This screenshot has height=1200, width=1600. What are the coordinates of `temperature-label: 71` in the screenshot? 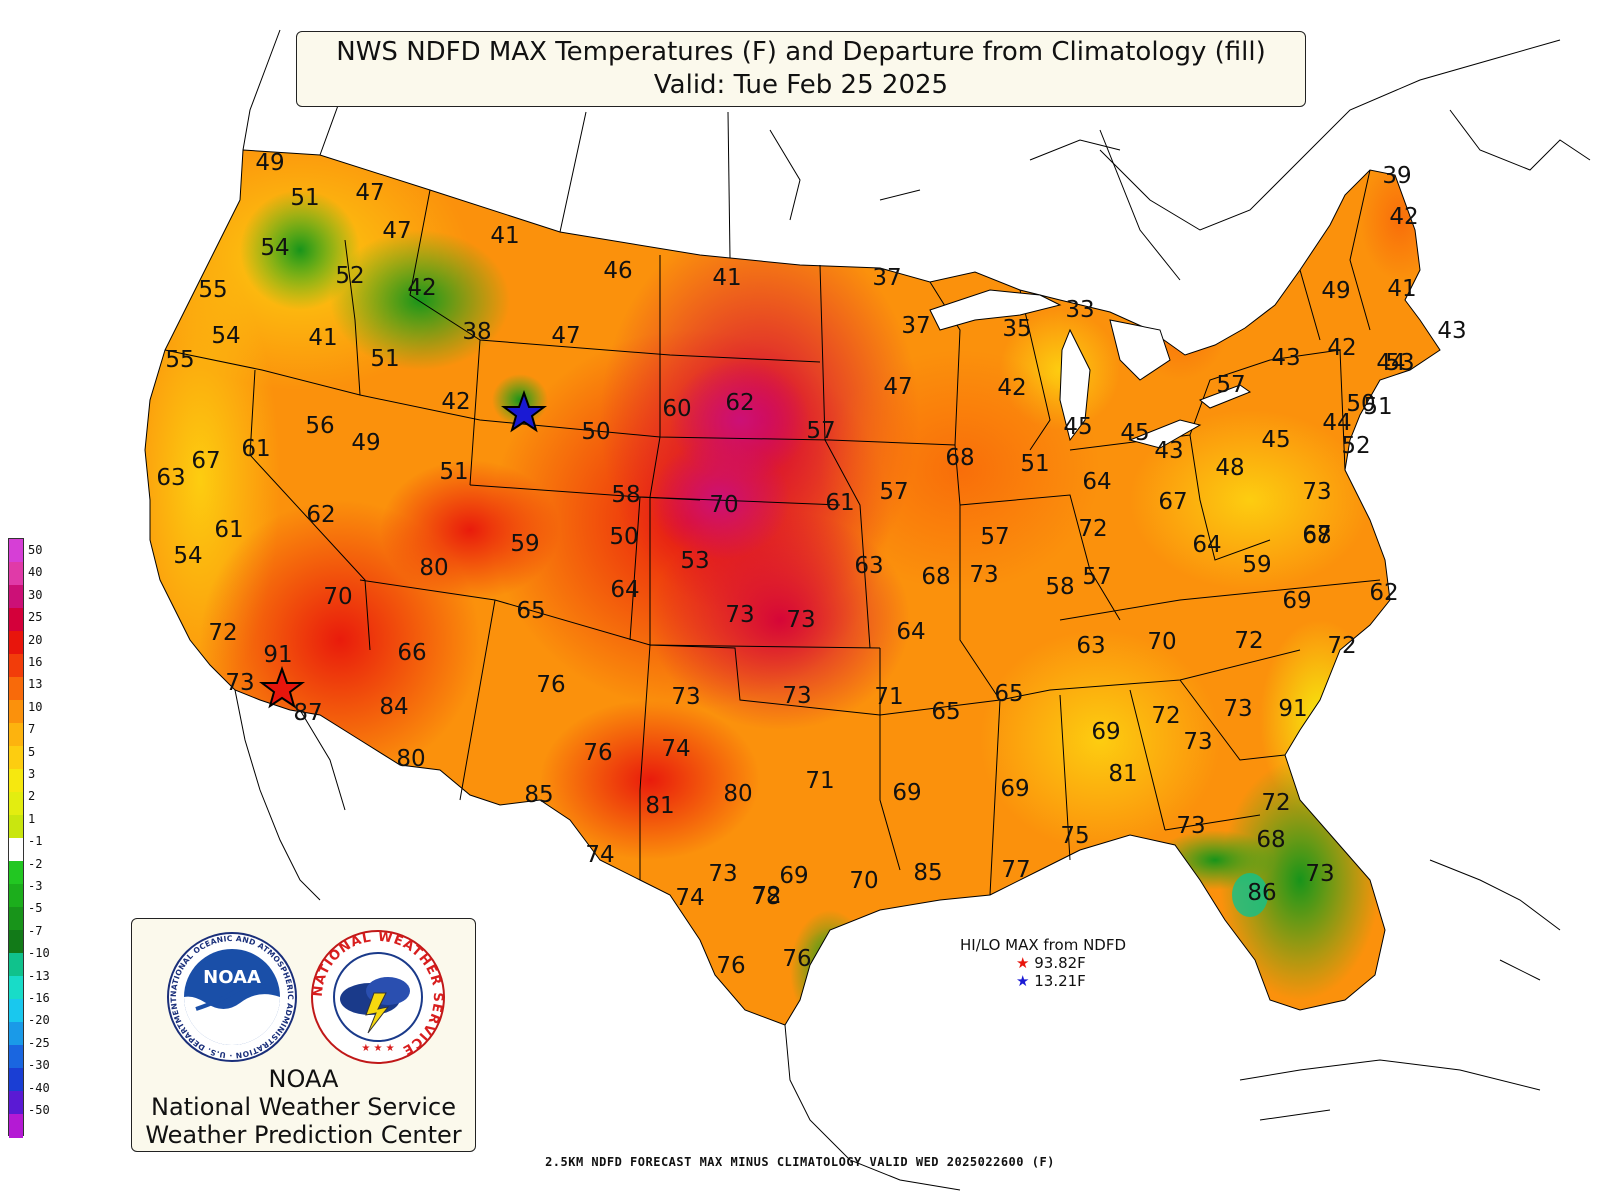 It's located at (819, 781).